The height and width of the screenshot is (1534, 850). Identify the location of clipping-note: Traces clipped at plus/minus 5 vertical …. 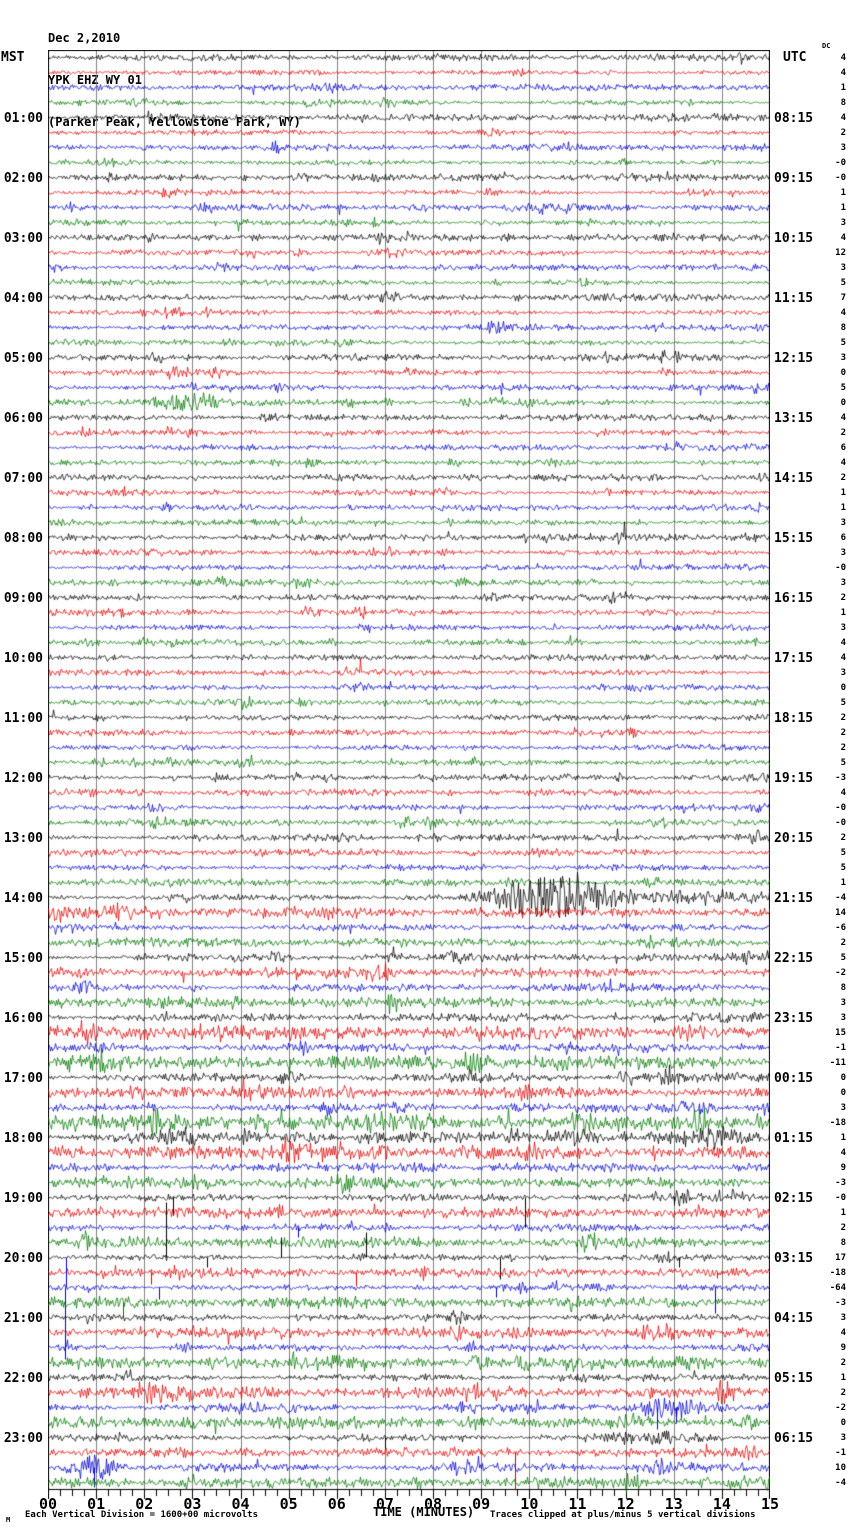
(623, 1515).